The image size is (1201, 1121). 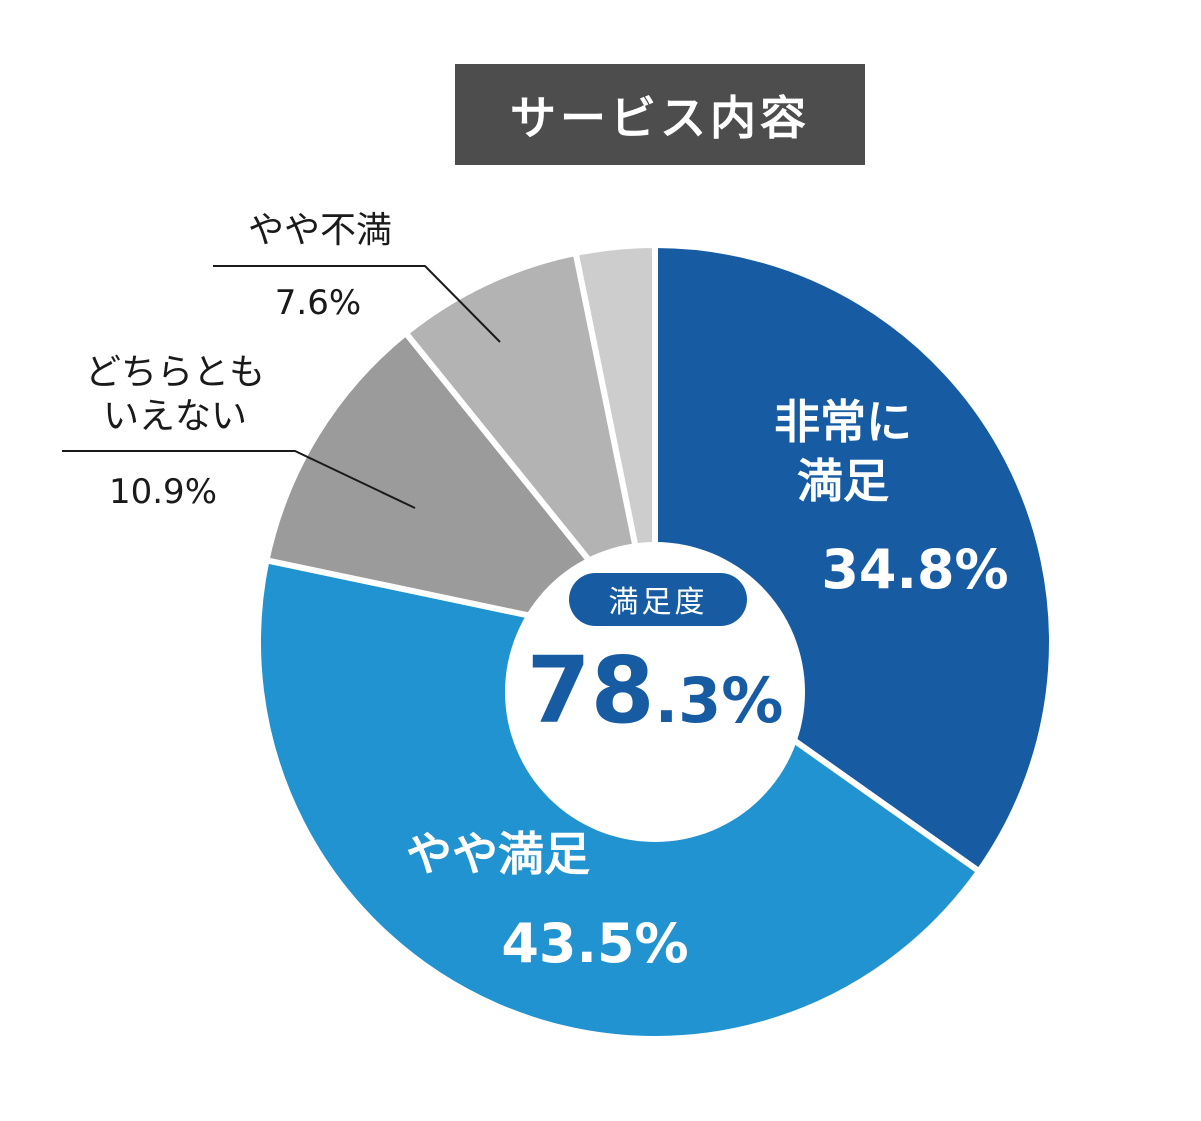 I want to click on slice-value-label: 7.6%, so click(x=318, y=303).